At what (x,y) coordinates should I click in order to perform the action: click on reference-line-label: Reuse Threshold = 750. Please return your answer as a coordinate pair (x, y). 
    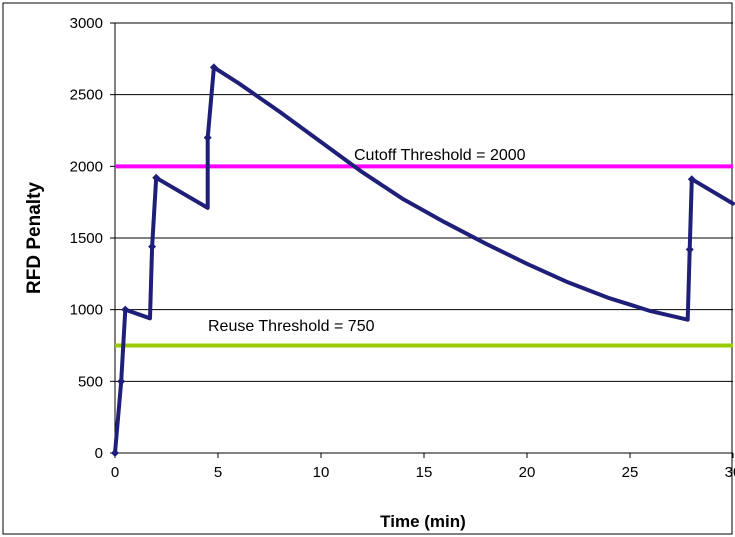
    Looking at the image, I should click on (291, 326).